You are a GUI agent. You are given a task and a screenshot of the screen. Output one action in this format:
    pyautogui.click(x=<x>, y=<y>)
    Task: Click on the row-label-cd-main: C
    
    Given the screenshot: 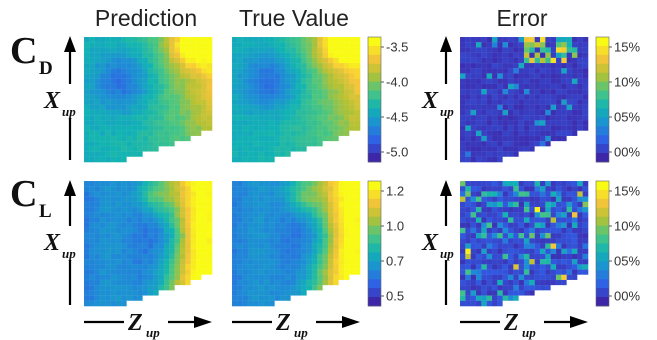 What is the action you would take?
    pyautogui.click(x=23, y=51)
    